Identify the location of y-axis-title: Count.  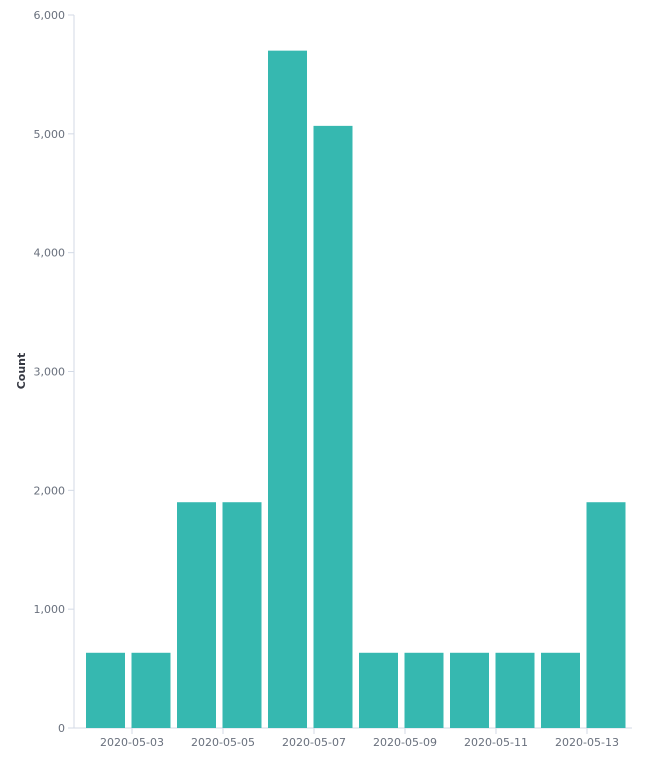
(21, 371).